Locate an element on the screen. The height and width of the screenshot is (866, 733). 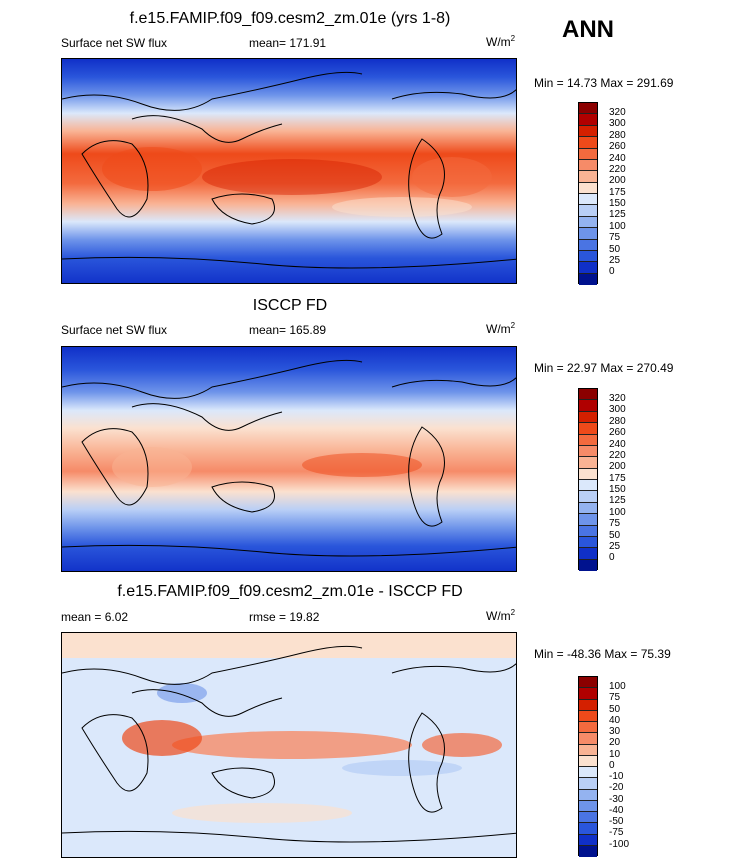
panel2-units: W/m2 is located at coordinates (501, 328).